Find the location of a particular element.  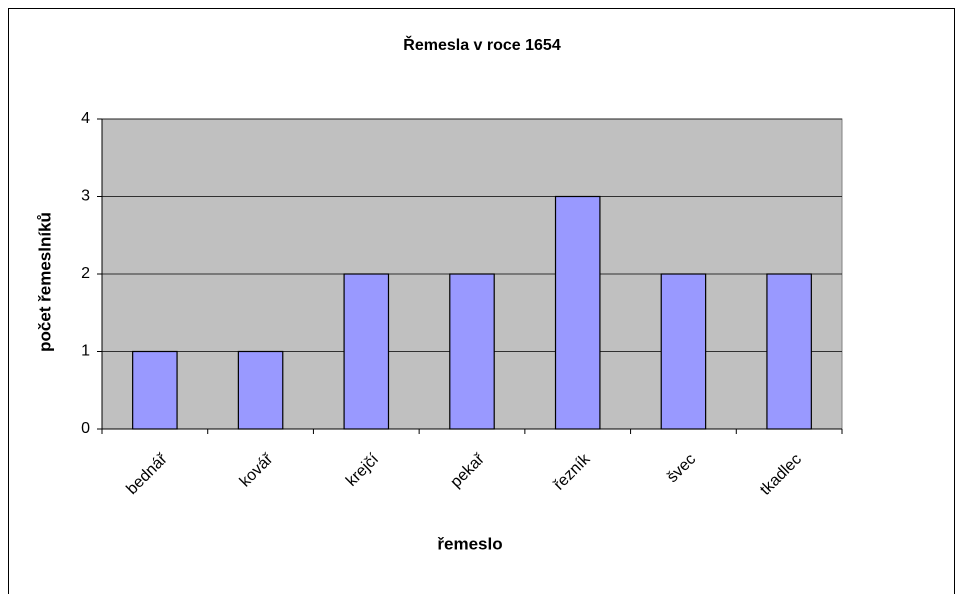

y-axis-label: počet řemeslníků is located at coordinates (44, 282).